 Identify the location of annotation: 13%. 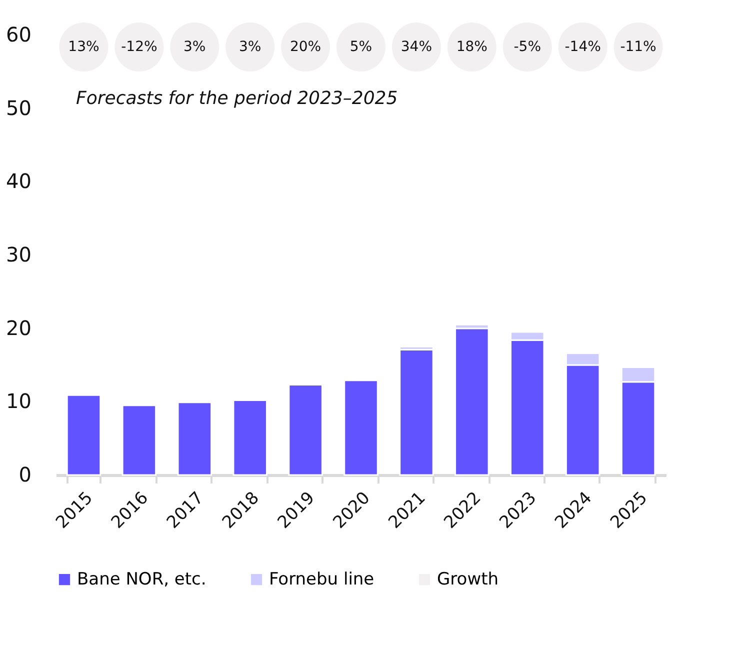
(84, 47).